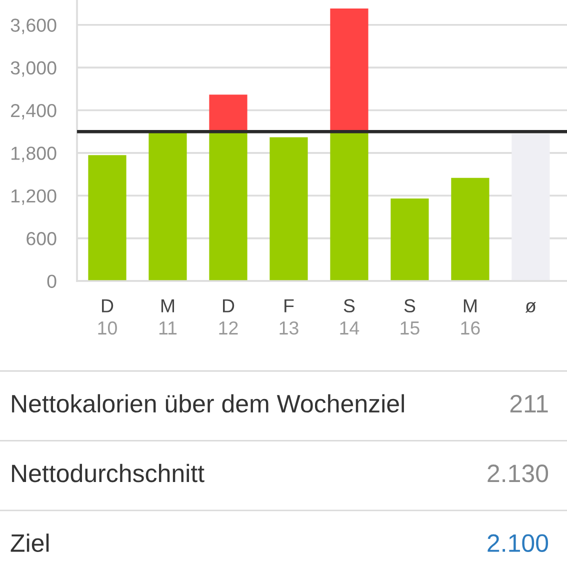 The width and height of the screenshot is (567, 567). I want to click on x-tick-label: D 12, so click(228, 316).